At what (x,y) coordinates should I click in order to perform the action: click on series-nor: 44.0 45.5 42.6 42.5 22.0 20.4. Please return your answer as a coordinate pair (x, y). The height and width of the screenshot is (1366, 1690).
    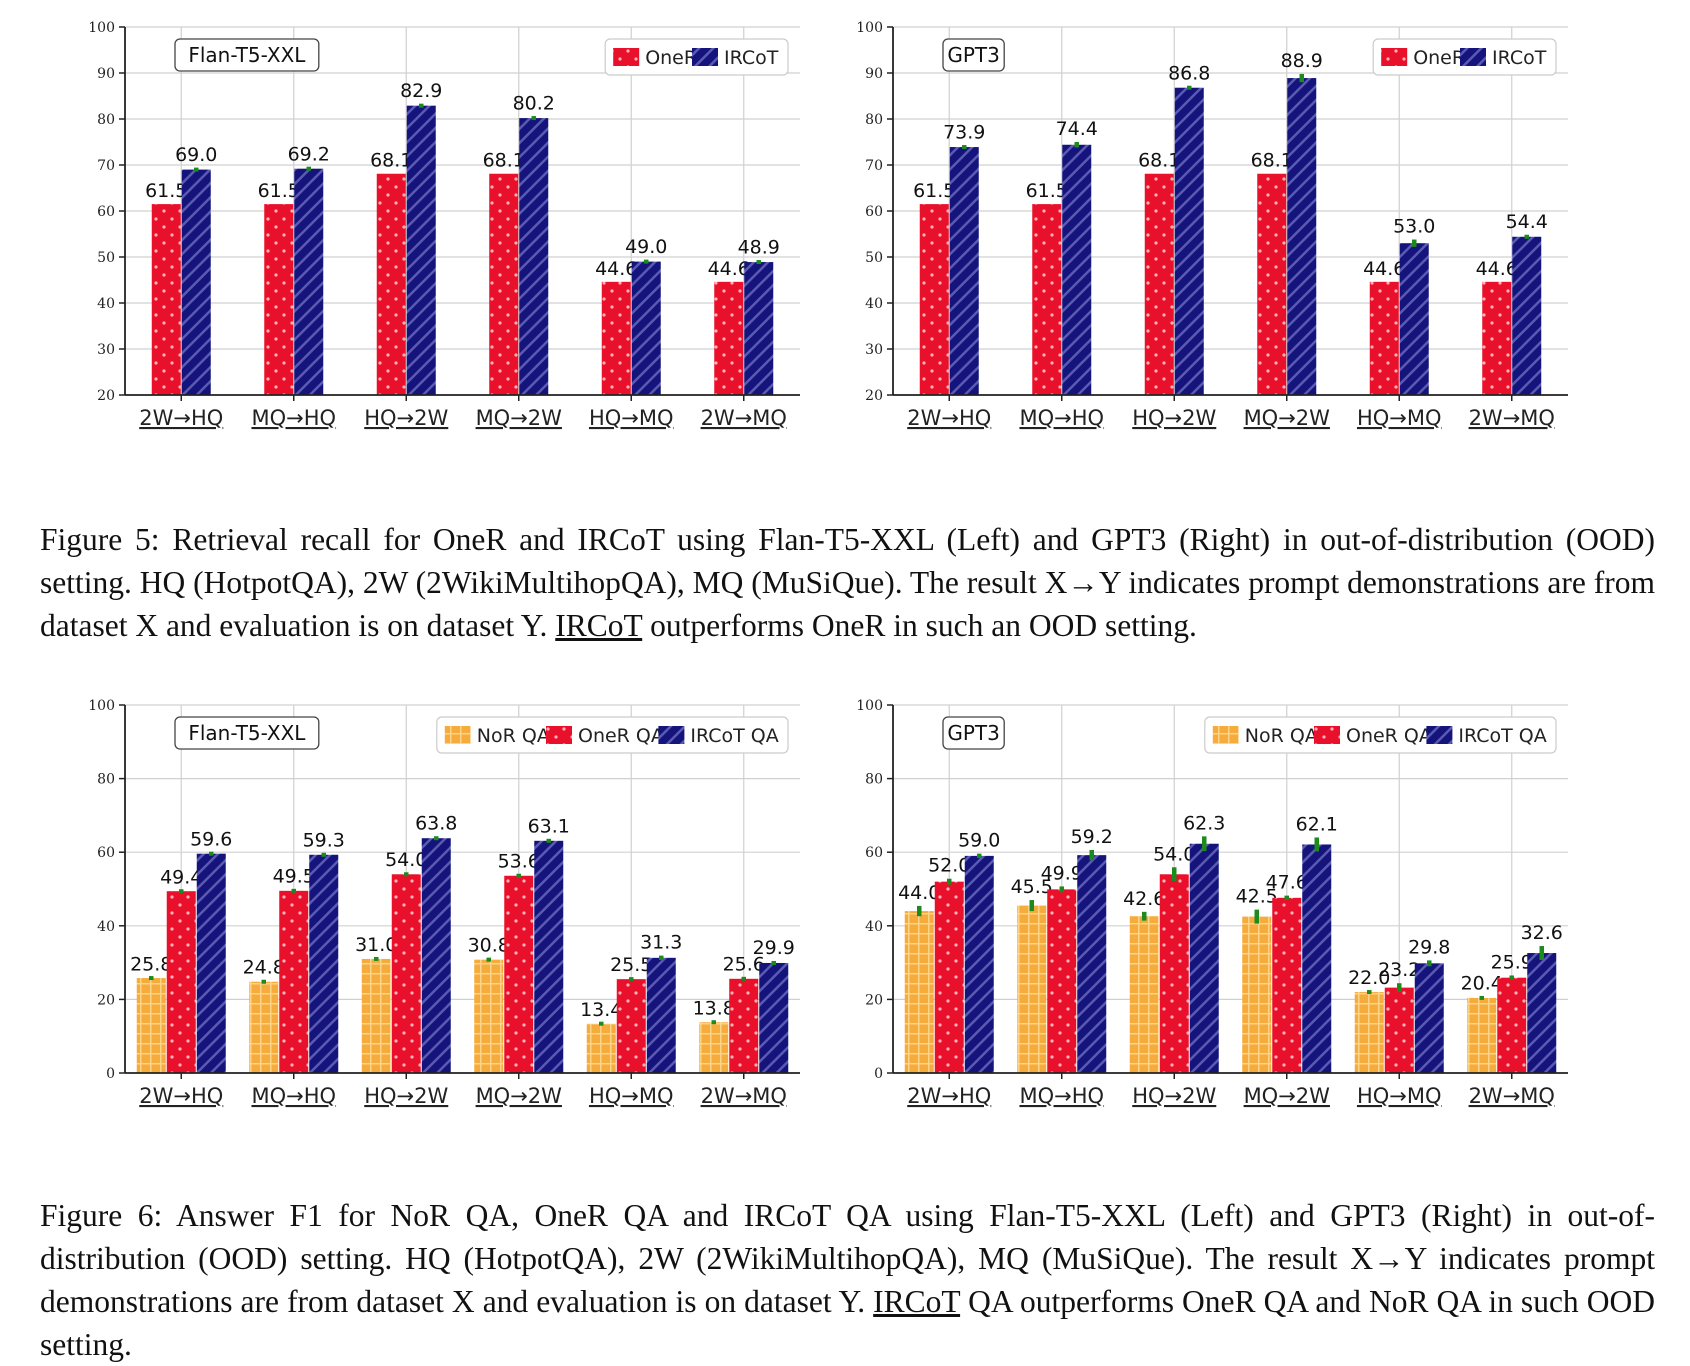
    Looking at the image, I should click on (1200, 974).